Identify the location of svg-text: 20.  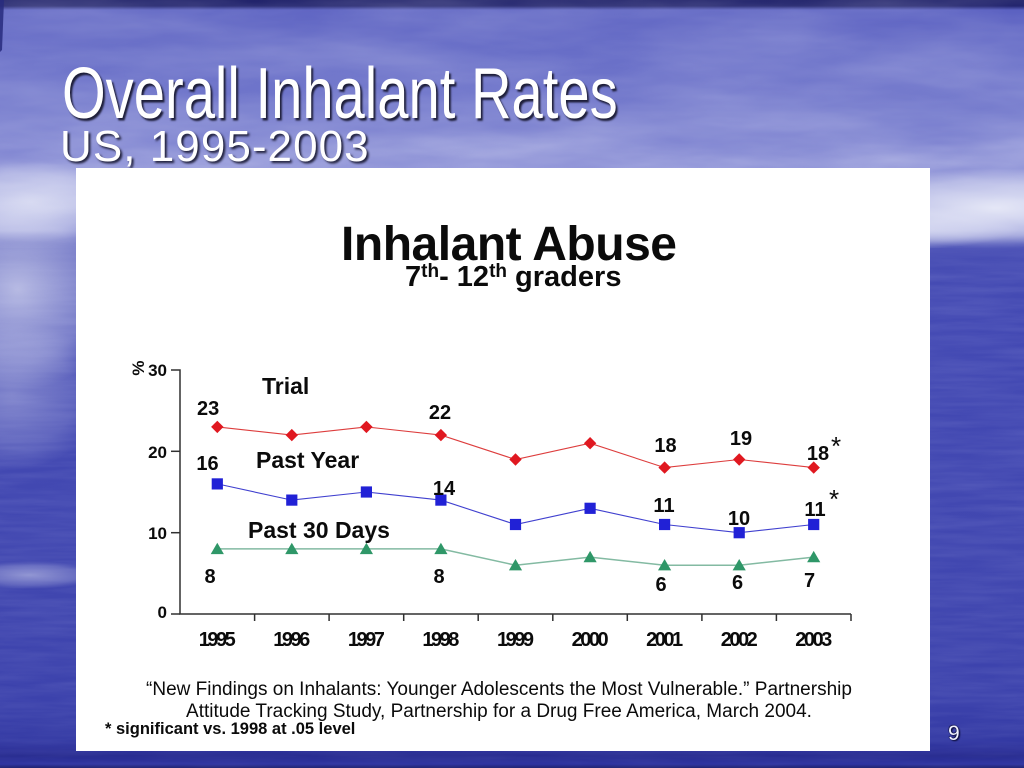
(157, 452).